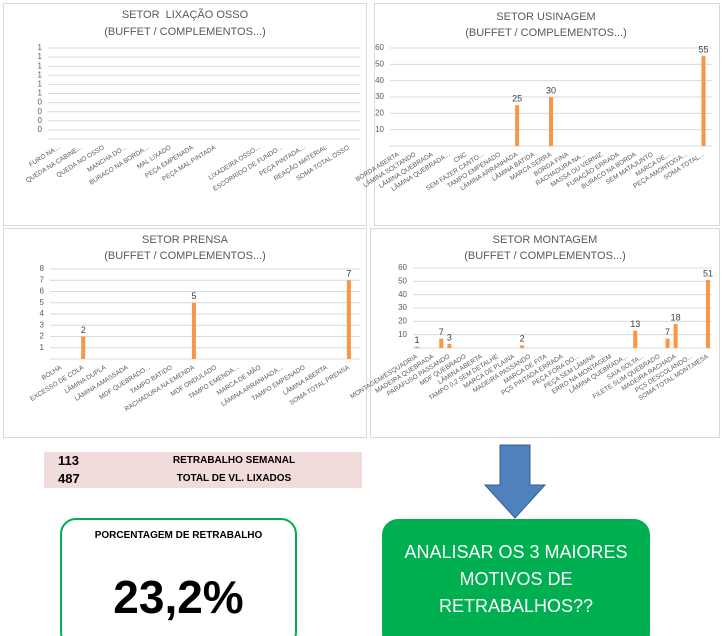  What do you see at coordinates (516, 552) in the screenshot?
I see `callout-line: ANALISAR OS 3 MAIORES` at bounding box center [516, 552].